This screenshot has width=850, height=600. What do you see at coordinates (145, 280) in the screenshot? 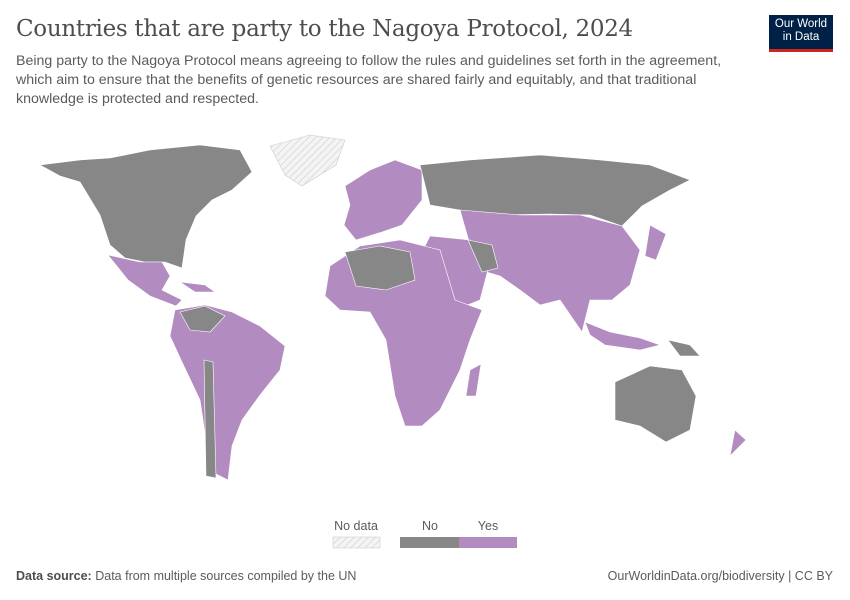
I see `region-central-america` at bounding box center [145, 280].